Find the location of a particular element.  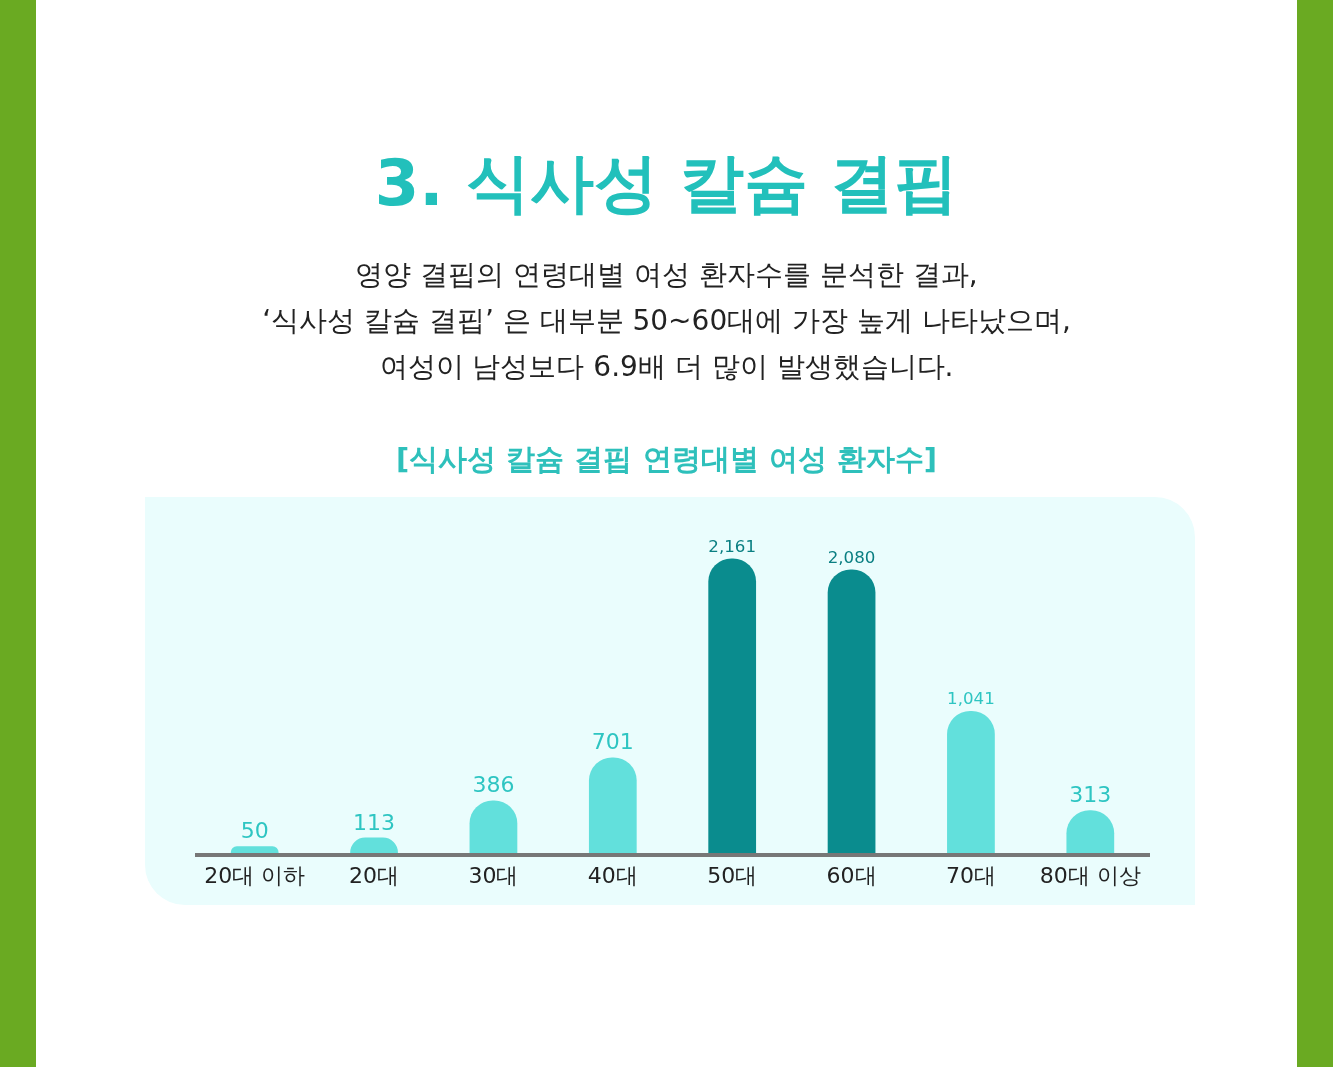

x-tick-label: 30대 is located at coordinates (493, 876).